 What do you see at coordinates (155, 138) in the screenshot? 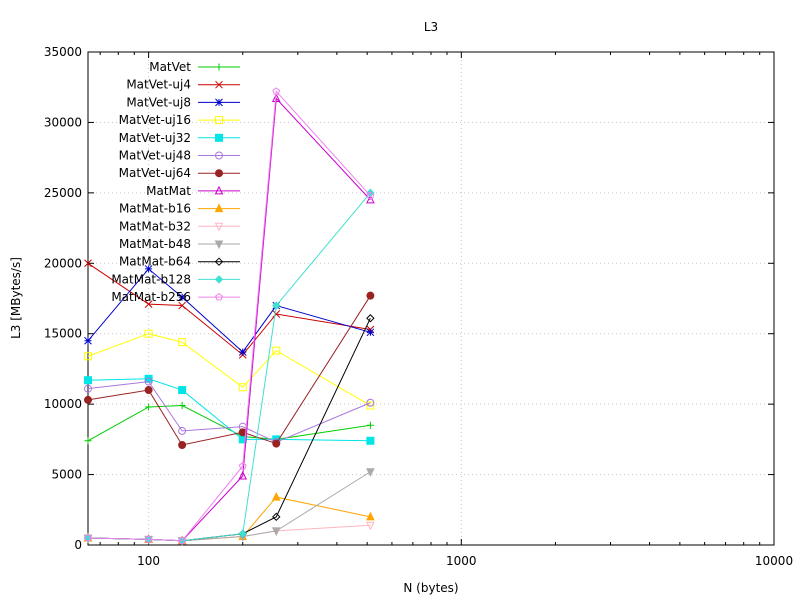
I see `legend-label: MatVet-uj32` at bounding box center [155, 138].